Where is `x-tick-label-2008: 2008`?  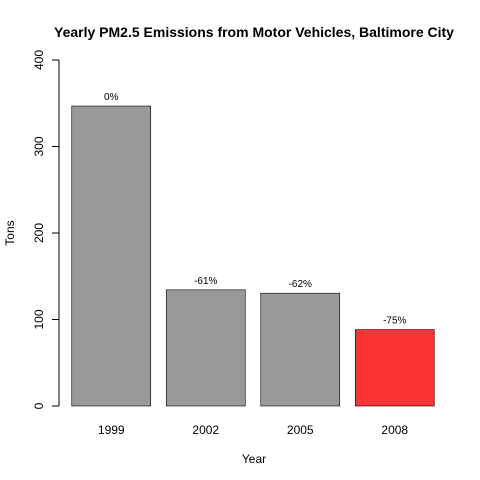 x-tick-label-2008: 2008 is located at coordinates (394, 430).